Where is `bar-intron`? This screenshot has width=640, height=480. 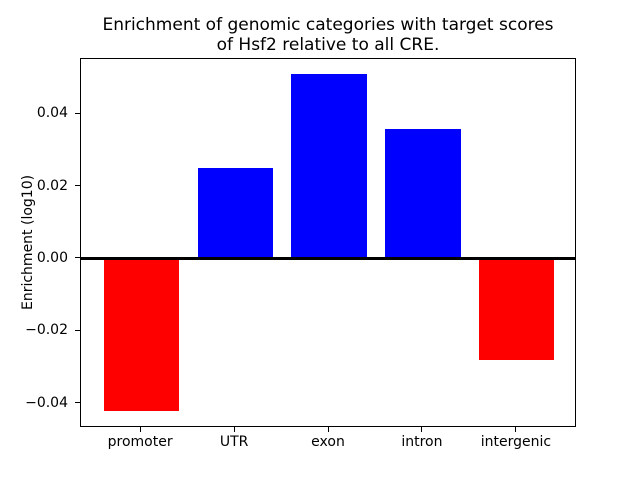
bar-intron is located at coordinates (423, 193).